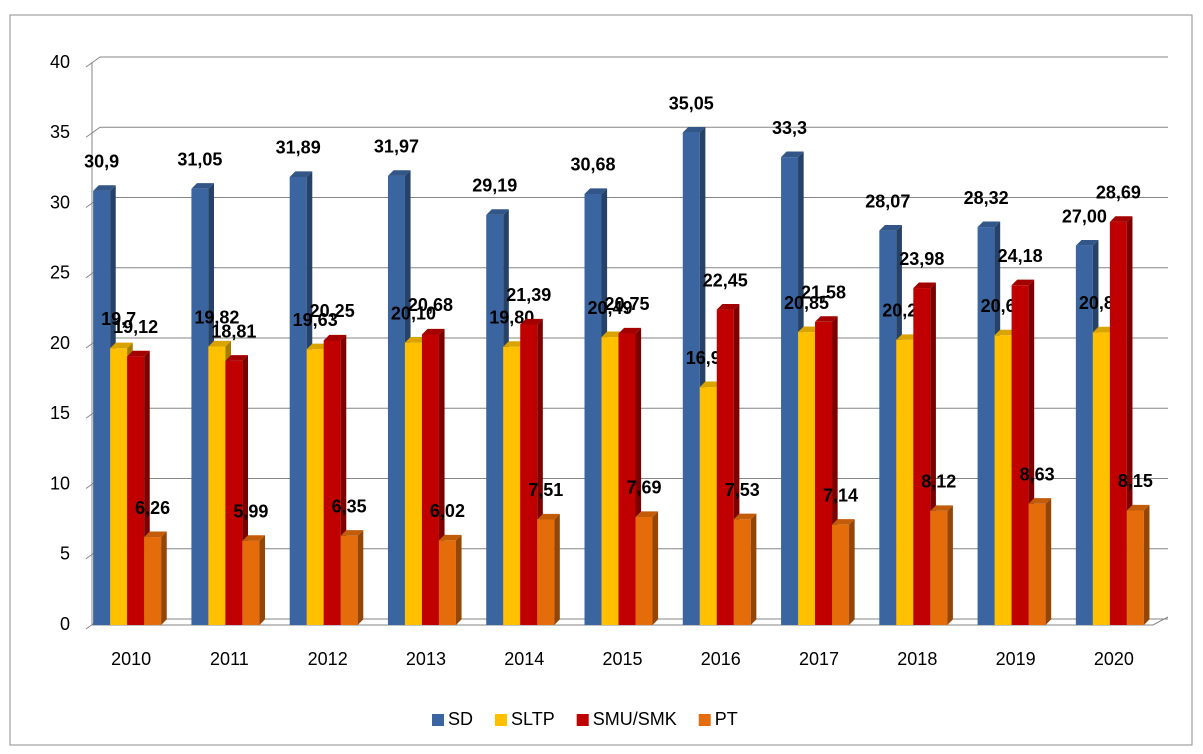 The width and height of the screenshot is (1203, 754). I want to click on y-tick-label: 30, so click(60, 202).